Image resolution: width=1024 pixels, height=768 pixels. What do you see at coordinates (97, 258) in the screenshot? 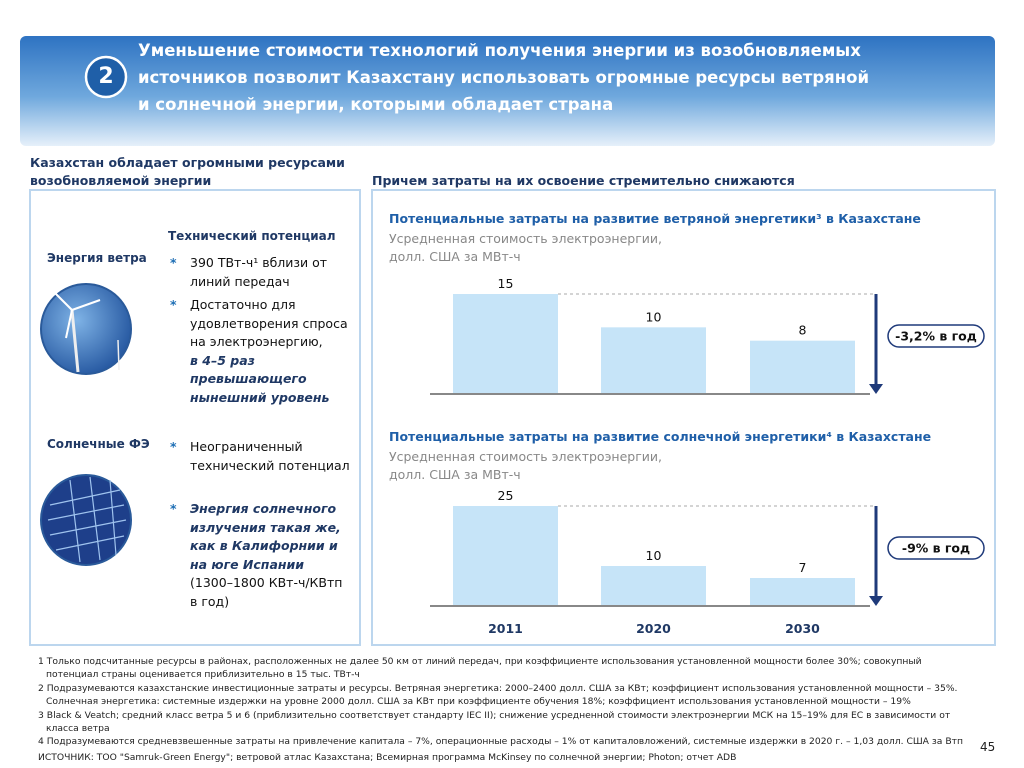
I see `section-label: Энергия ветра` at bounding box center [97, 258].